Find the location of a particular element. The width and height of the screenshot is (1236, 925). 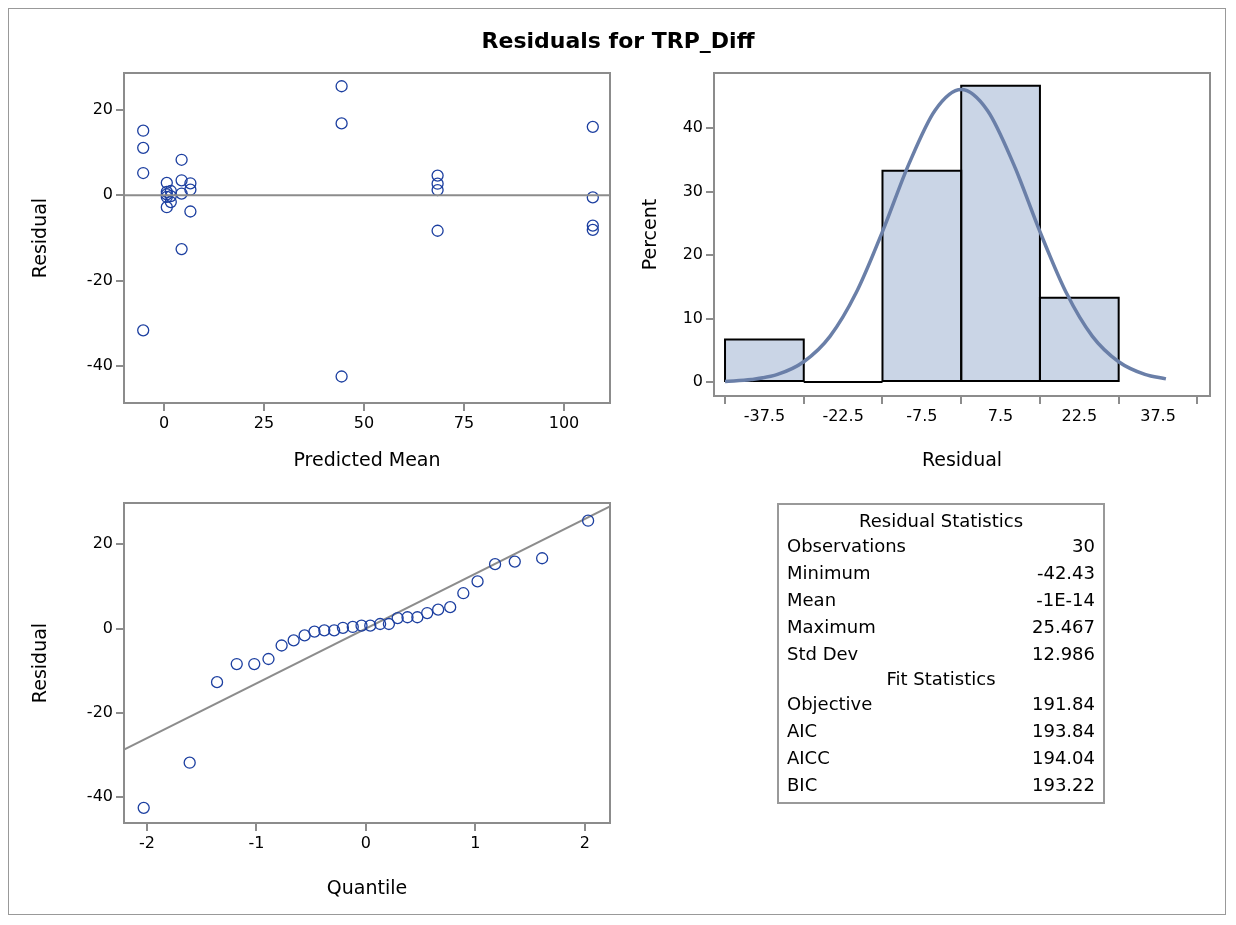

category-label: Minimum is located at coordinates (829, 573).